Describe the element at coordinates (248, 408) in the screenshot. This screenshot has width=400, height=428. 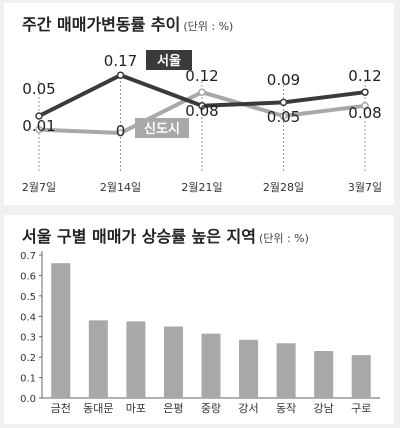
I see `x-category-label-5: 강서` at that location.